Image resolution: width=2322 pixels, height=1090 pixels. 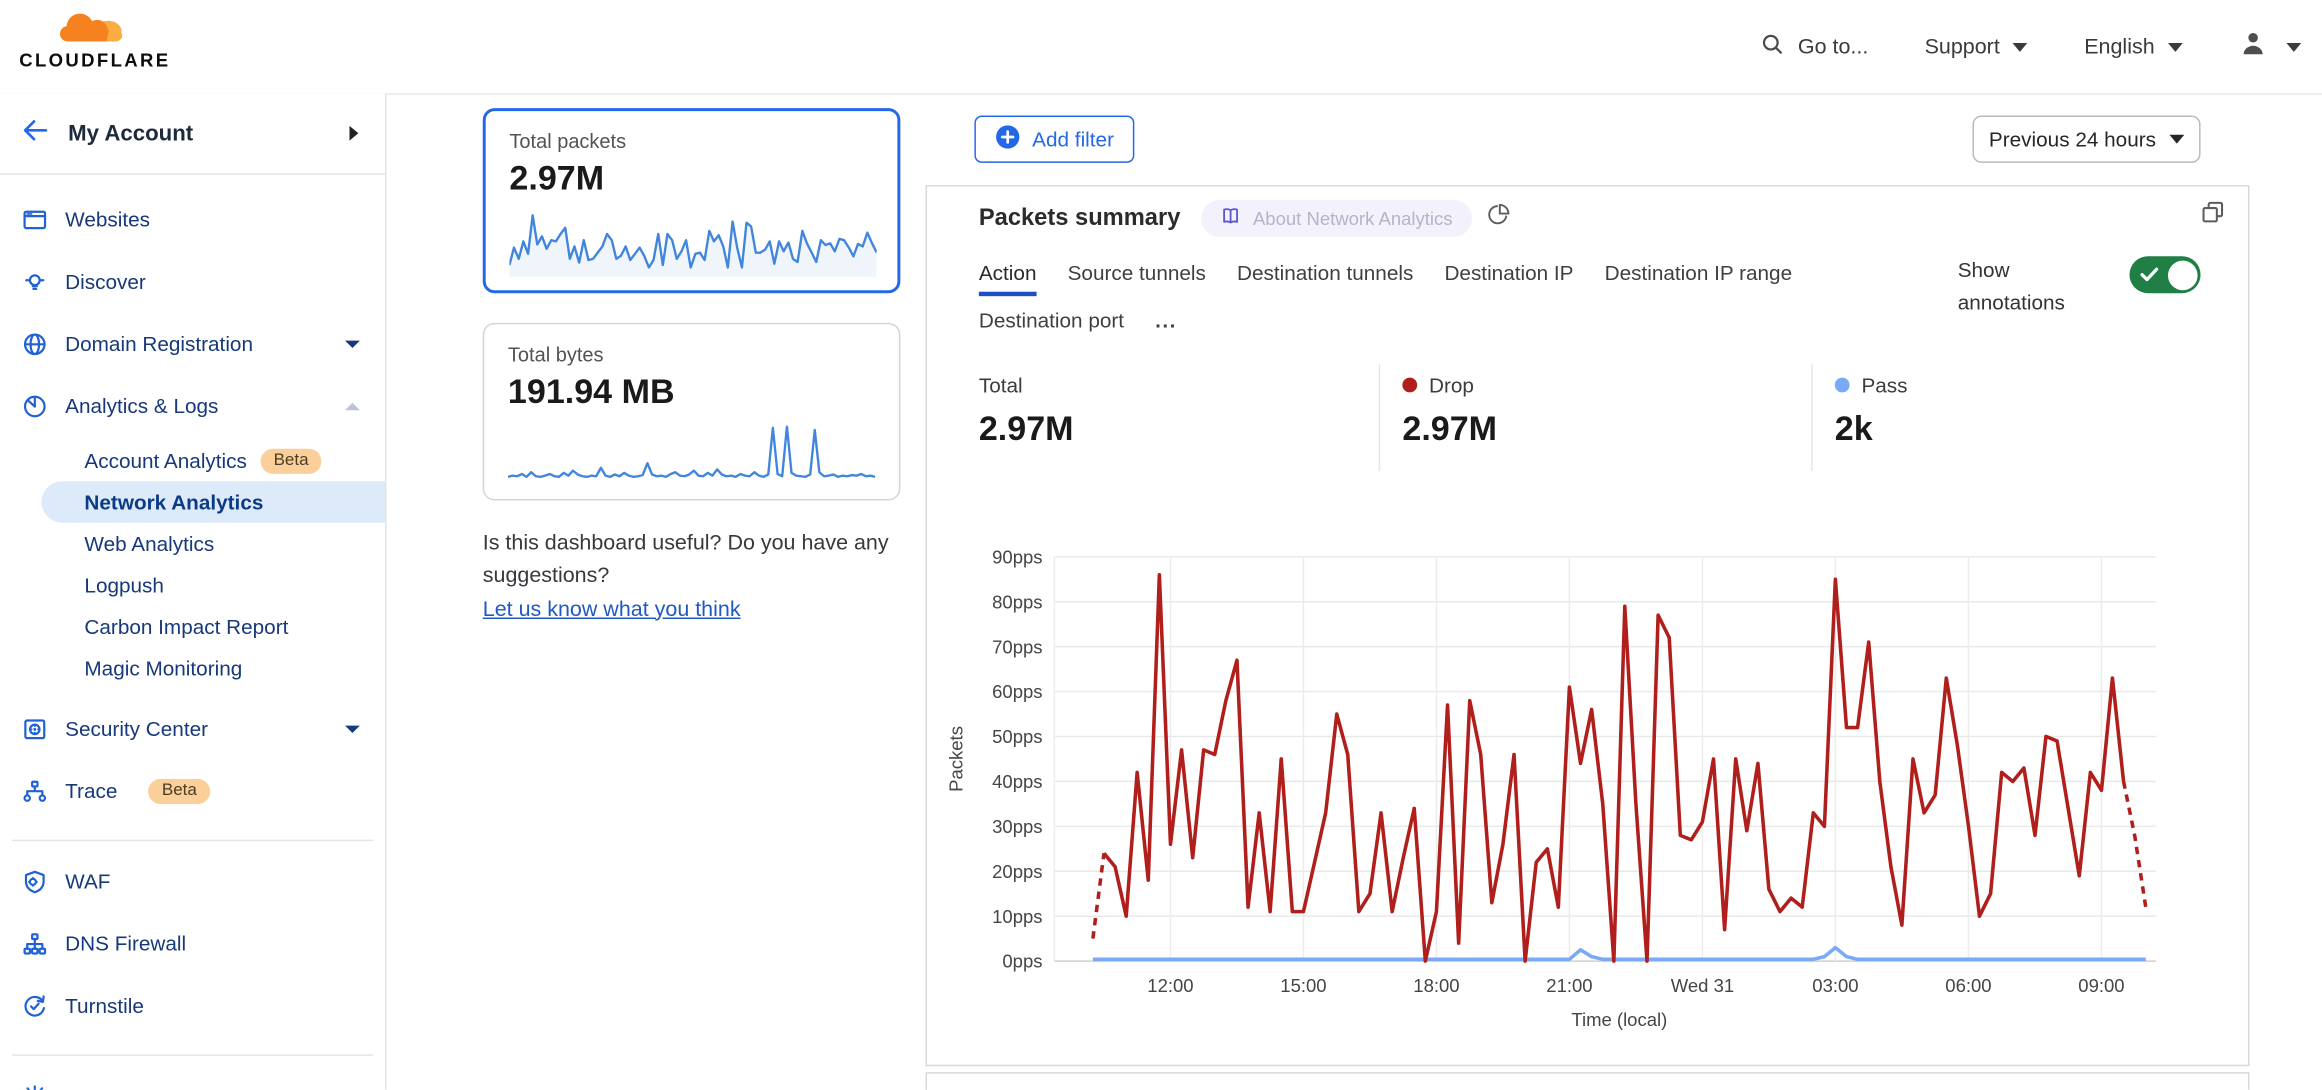 I want to click on account-name: My Account, so click(x=131, y=133).